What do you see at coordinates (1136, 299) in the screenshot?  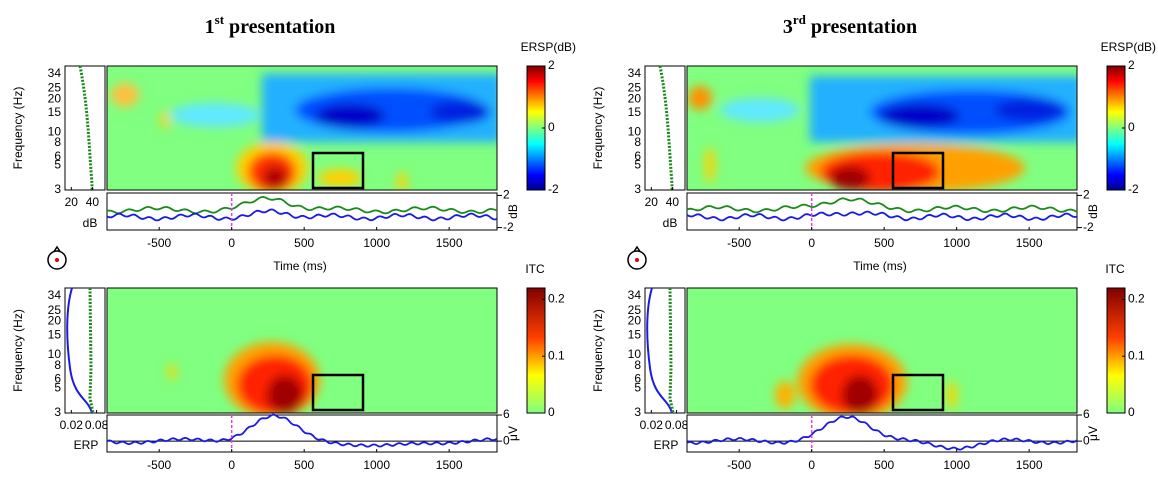 I see `colorbar-tick-label: 0.2` at bounding box center [1136, 299].